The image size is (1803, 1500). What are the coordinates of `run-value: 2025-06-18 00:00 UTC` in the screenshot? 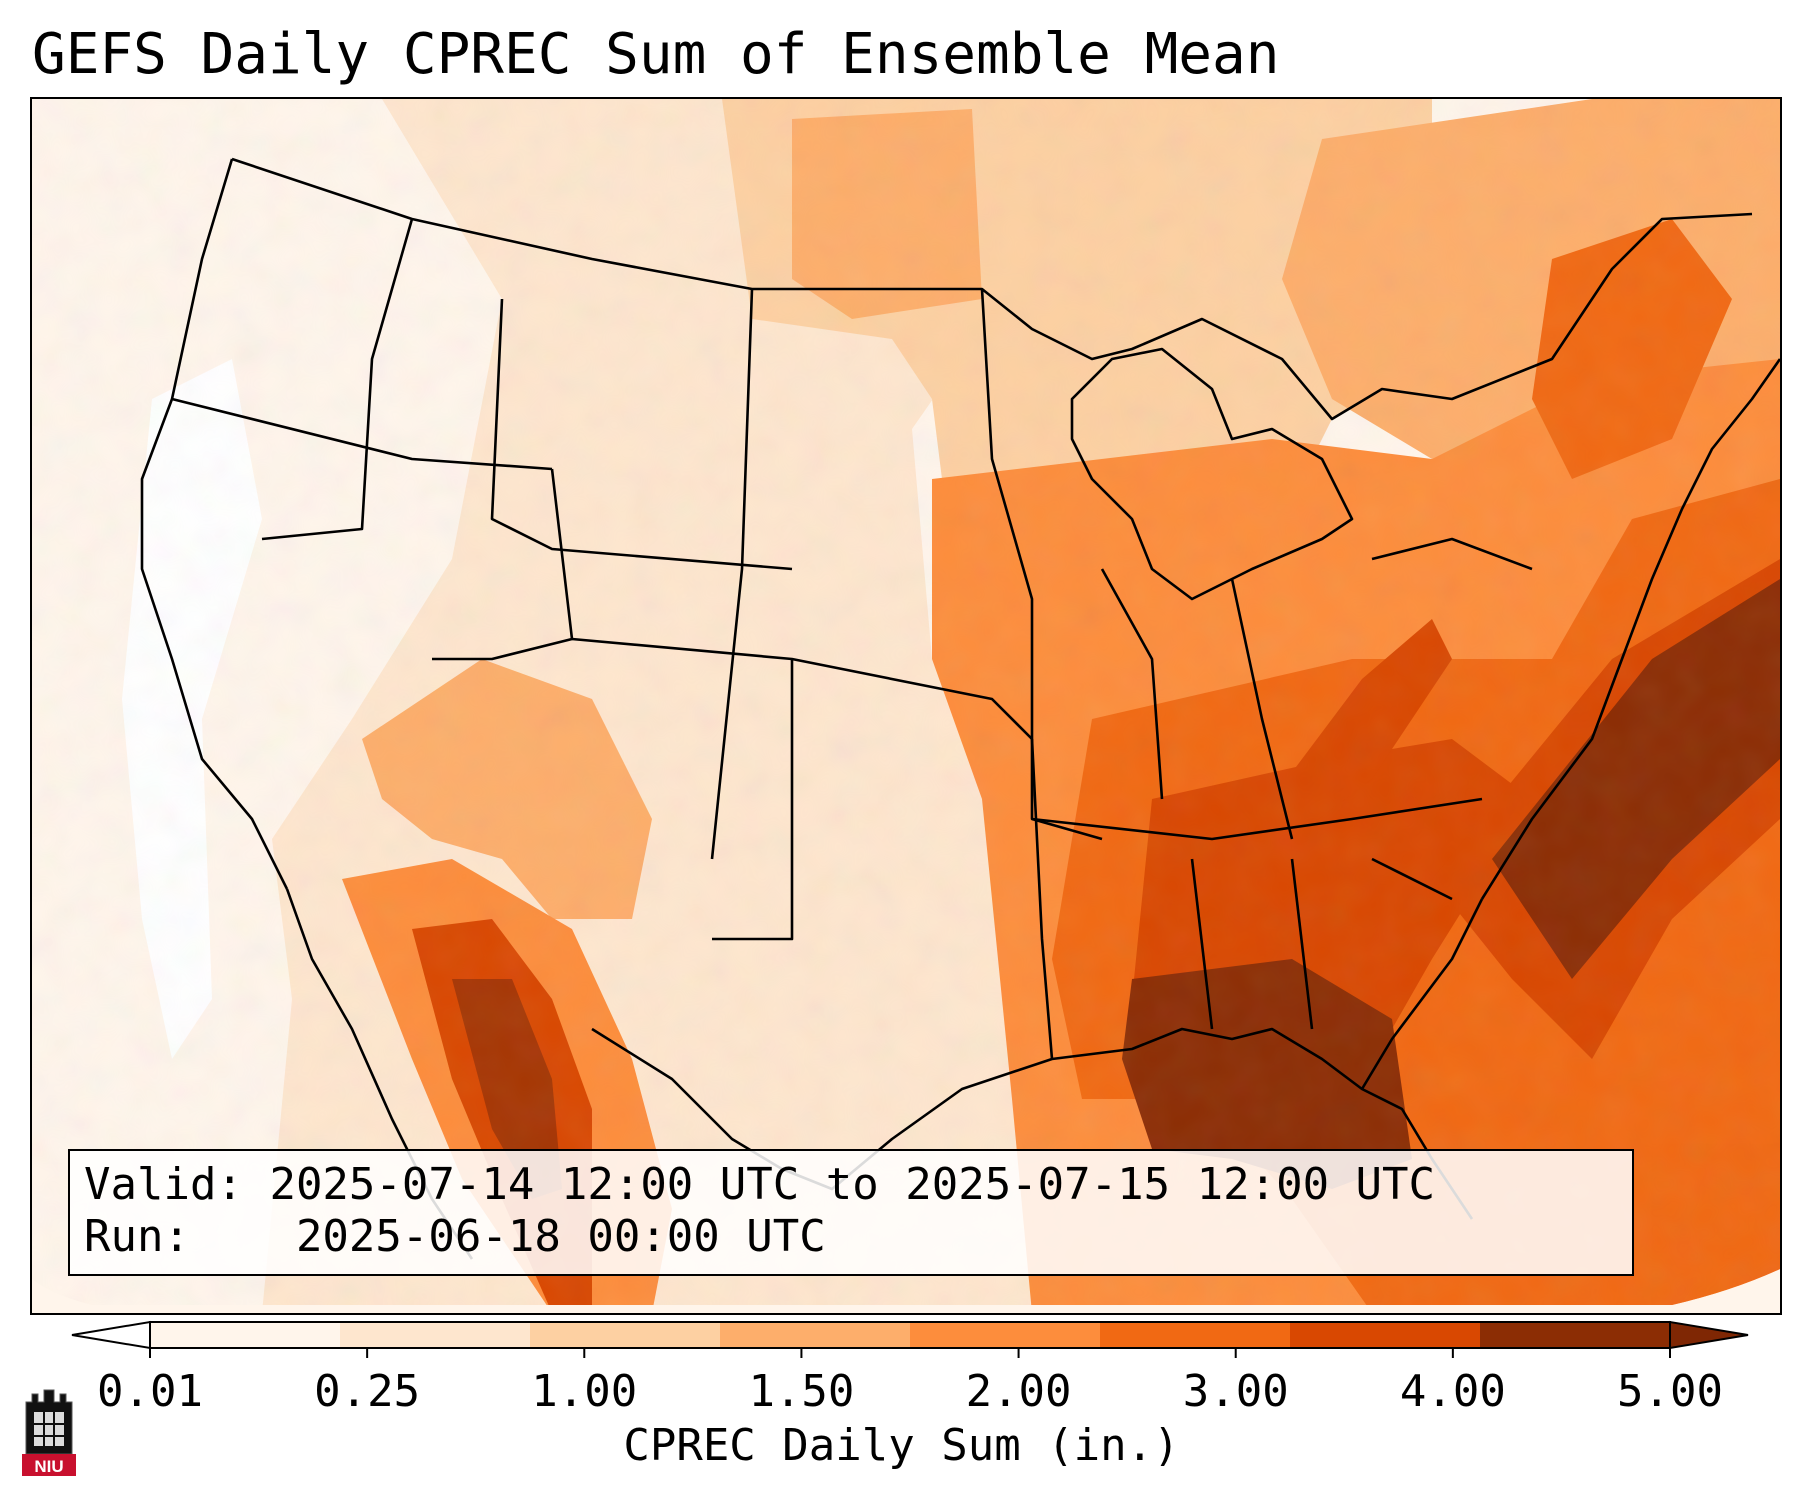 It's located at (560, 1236).